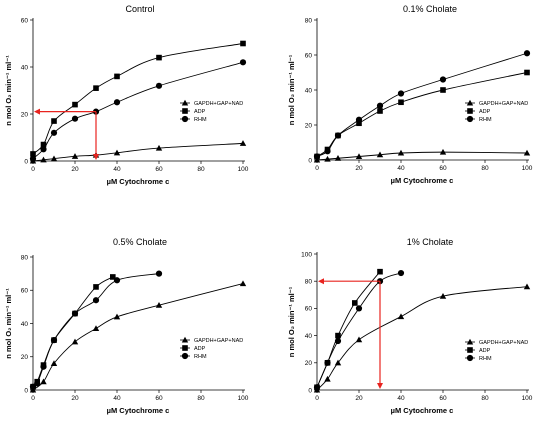 This screenshot has width=550, height=426. Describe the element at coordinates (430, 242) in the screenshot. I see `chart-title: 1% Cholate` at that location.